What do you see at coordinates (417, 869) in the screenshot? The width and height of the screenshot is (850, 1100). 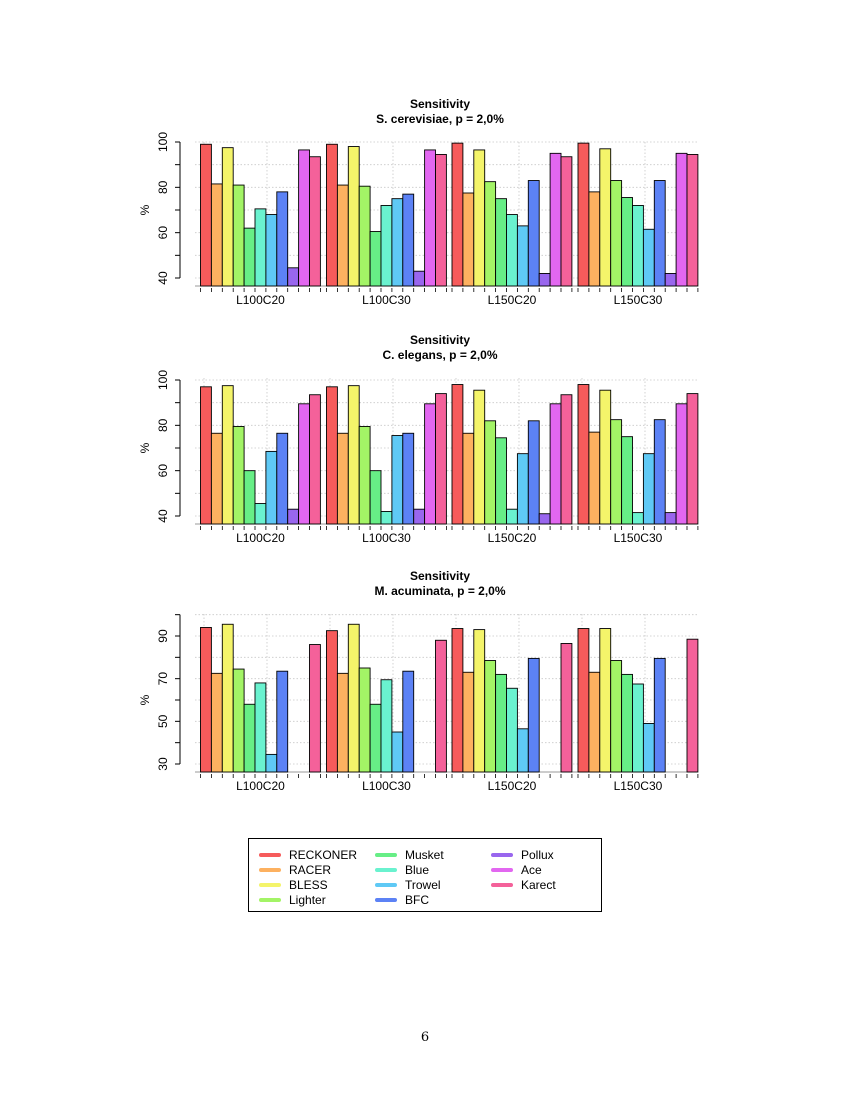 I see `legend-label: Blue` at bounding box center [417, 869].